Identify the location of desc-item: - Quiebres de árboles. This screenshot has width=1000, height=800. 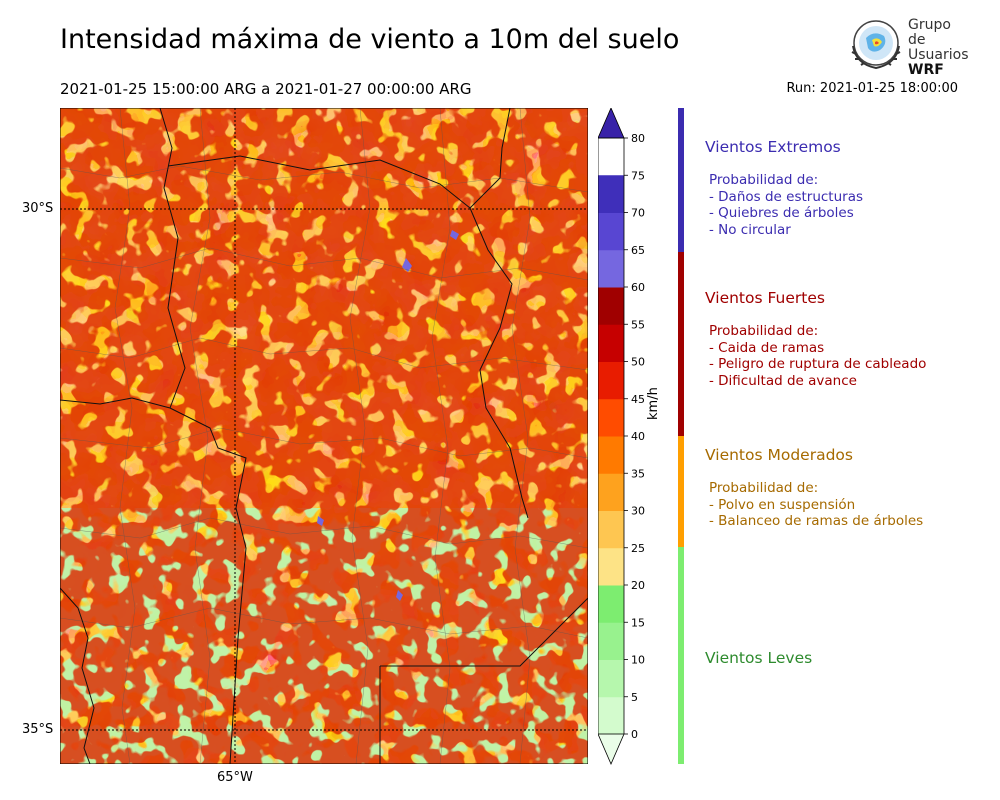
(781, 213).